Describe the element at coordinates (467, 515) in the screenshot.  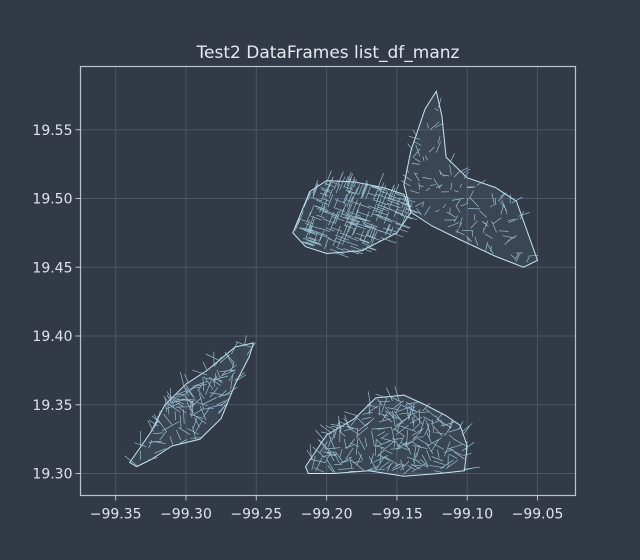
I see `x-tick-label: −99.10` at that location.